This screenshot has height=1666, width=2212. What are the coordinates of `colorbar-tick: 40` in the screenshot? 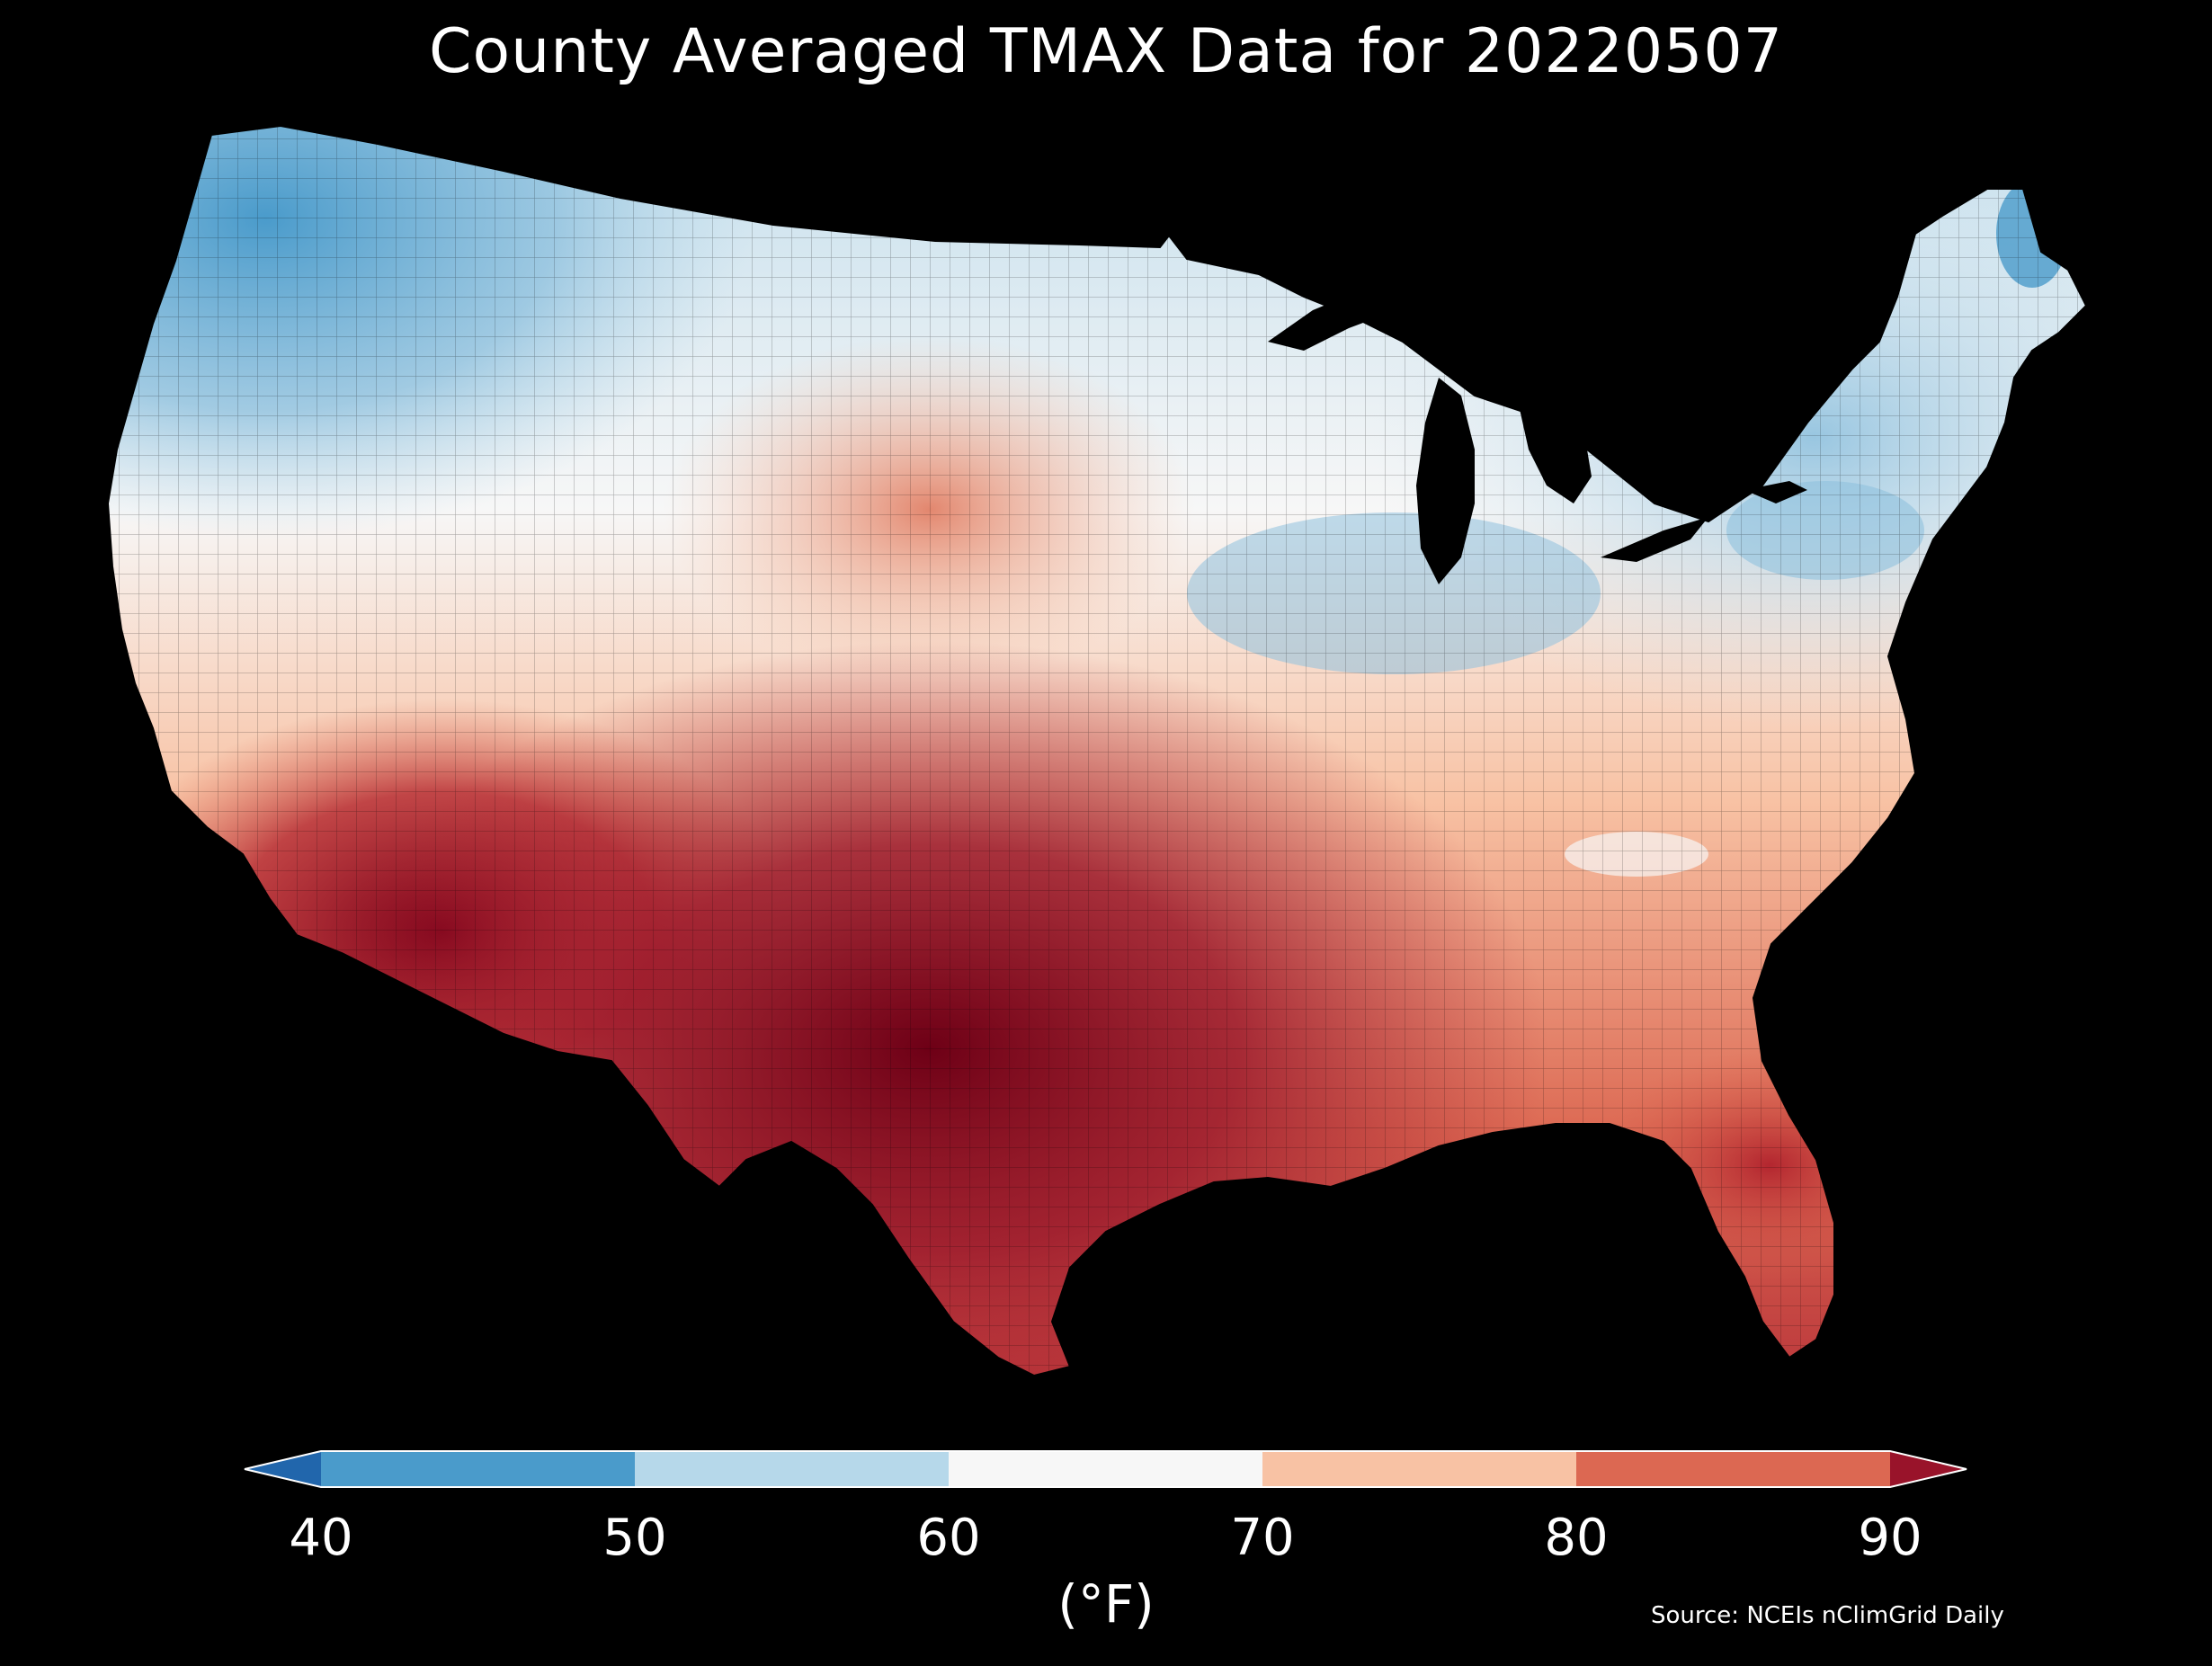 It's located at (321, 1538).